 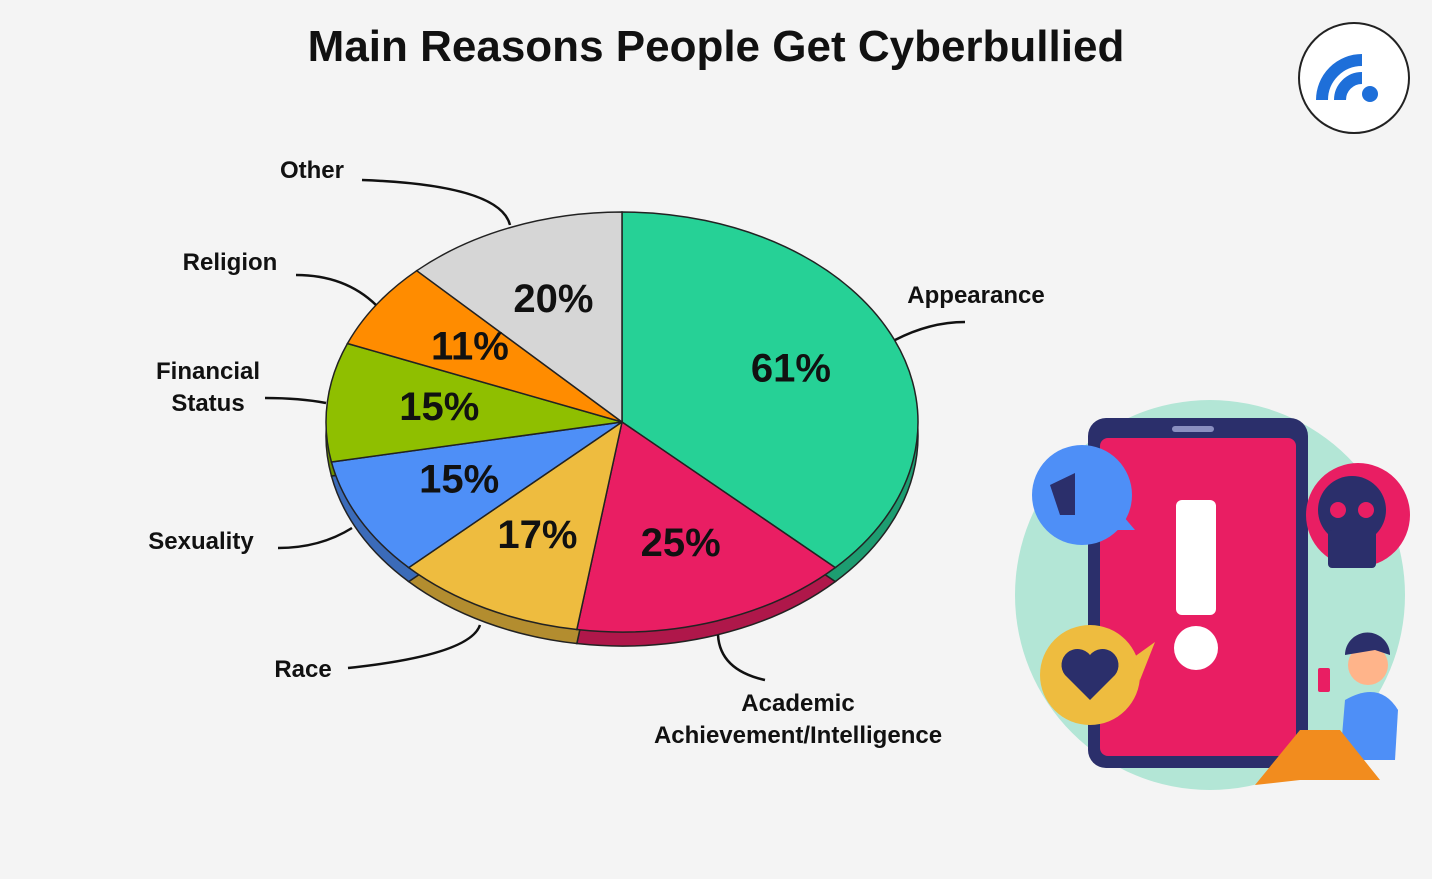 I want to click on chart-title: Main Reasons People Get Cyberbullied, so click(x=716, y=46).